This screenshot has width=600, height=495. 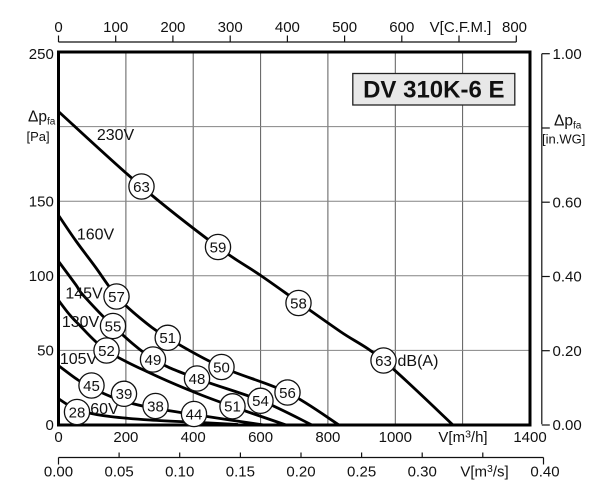 What do you see at coordinates (395, 437) in the screenshot?
I see `svg-text: 1000` at bounding box center [395, 437].